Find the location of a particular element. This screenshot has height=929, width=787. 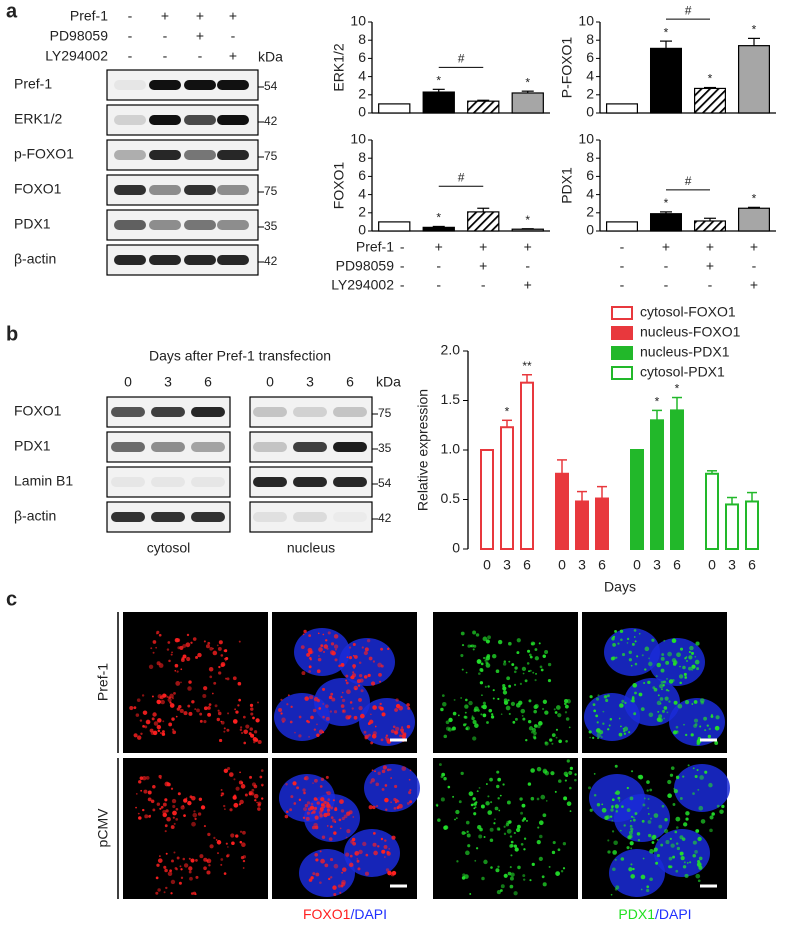

x-tick-label: 6 is located at coordinates (602, 565).